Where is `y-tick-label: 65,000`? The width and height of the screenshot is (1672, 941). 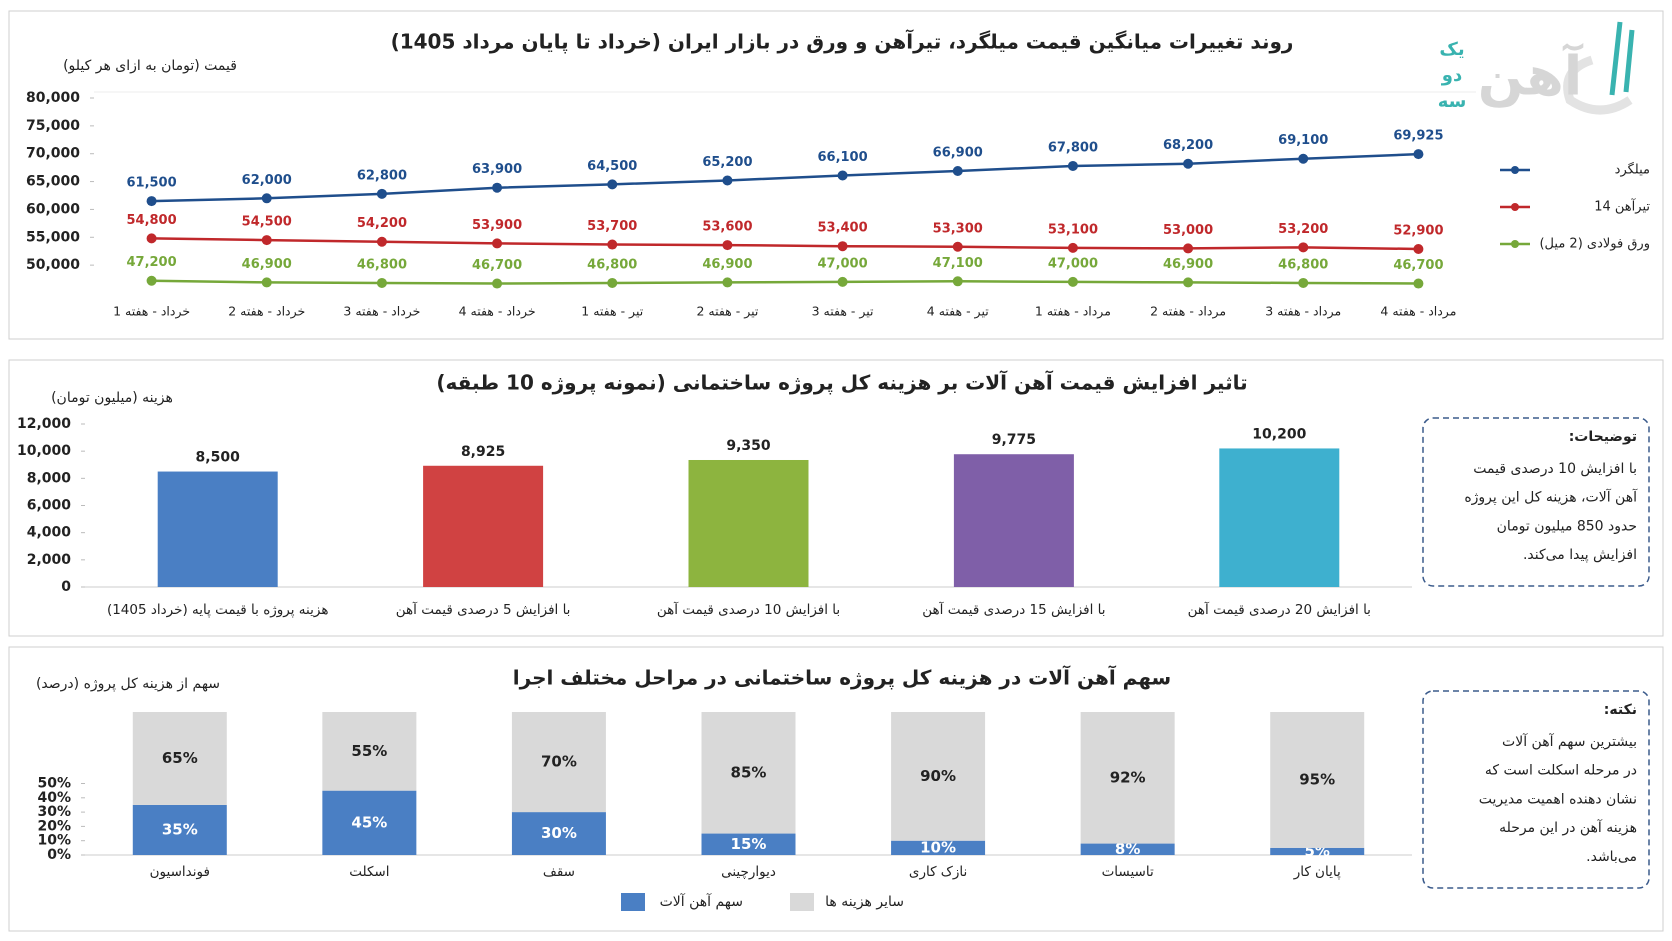
y-tick-label: 65,000 is located at coordinates (53, 182).